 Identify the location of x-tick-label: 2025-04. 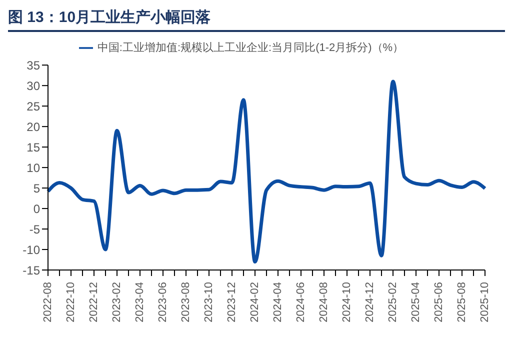
(416, 302).